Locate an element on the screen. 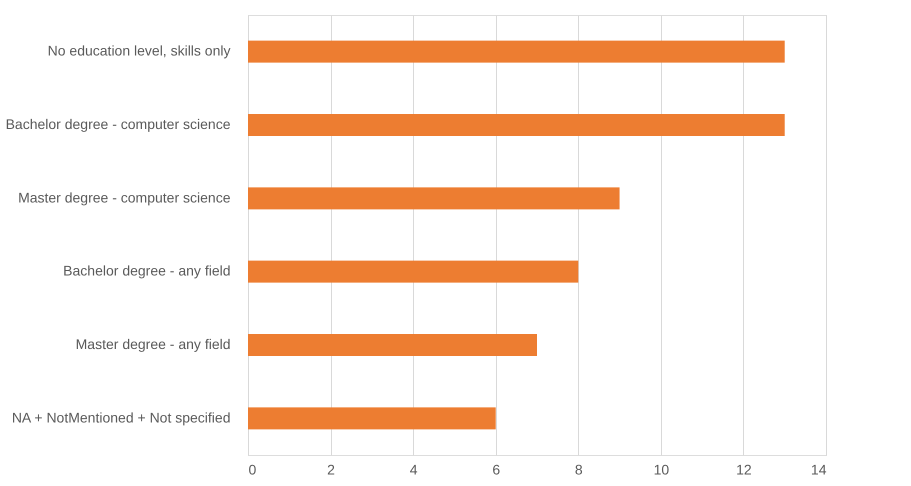  y-tick-label: NA + NotMentioned + Not specified is located at coordinates (121, 417).